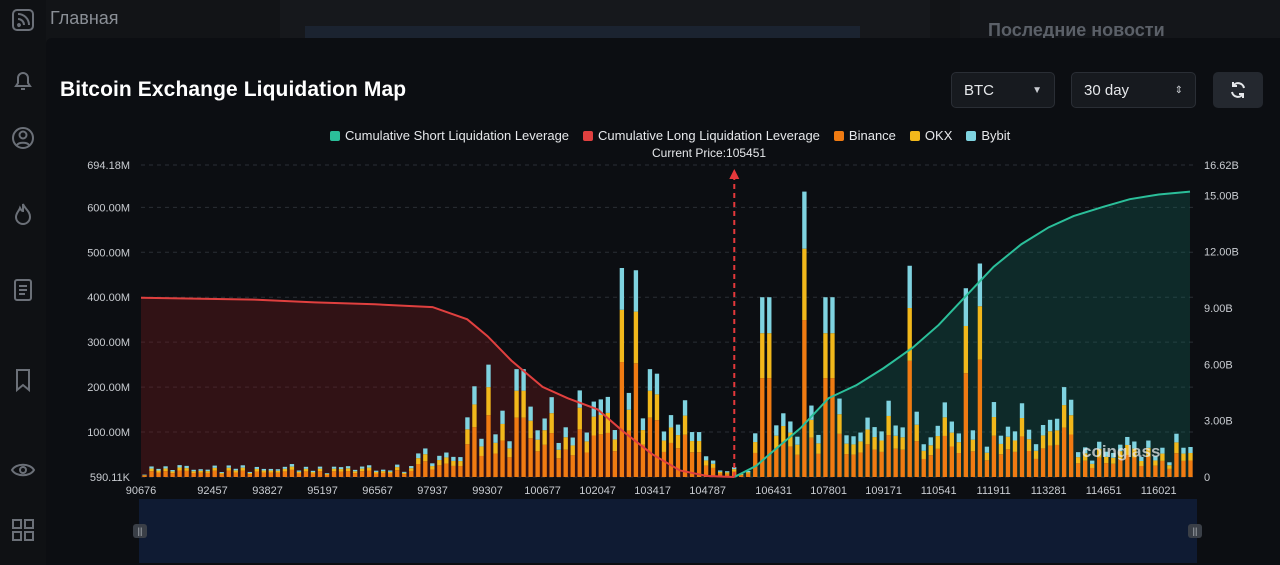 The image size is (1280, 565). I want to click on legend-item-okx: OKX, so click(931, 135).